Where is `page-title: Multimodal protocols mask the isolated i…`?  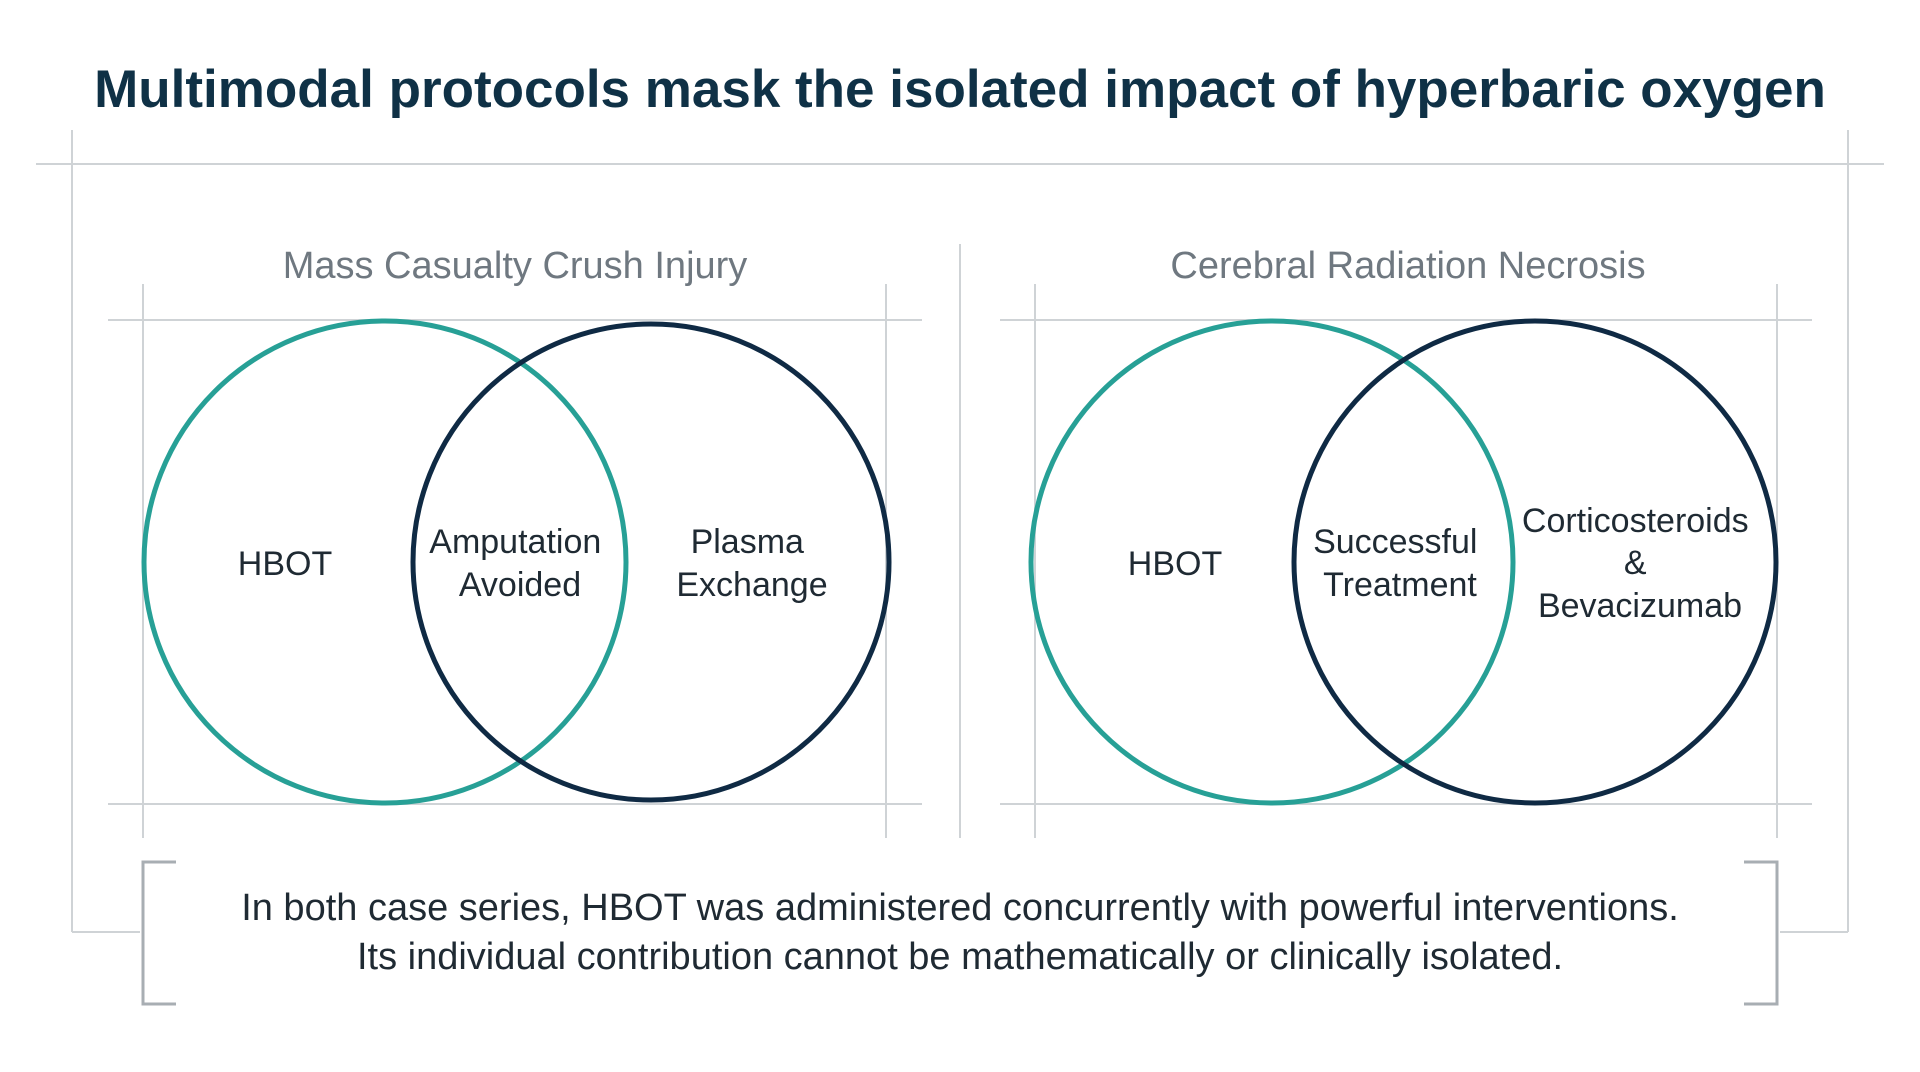 page-title: Multimodal protocols mask the isolated i… is located at coordinates (960, 89).